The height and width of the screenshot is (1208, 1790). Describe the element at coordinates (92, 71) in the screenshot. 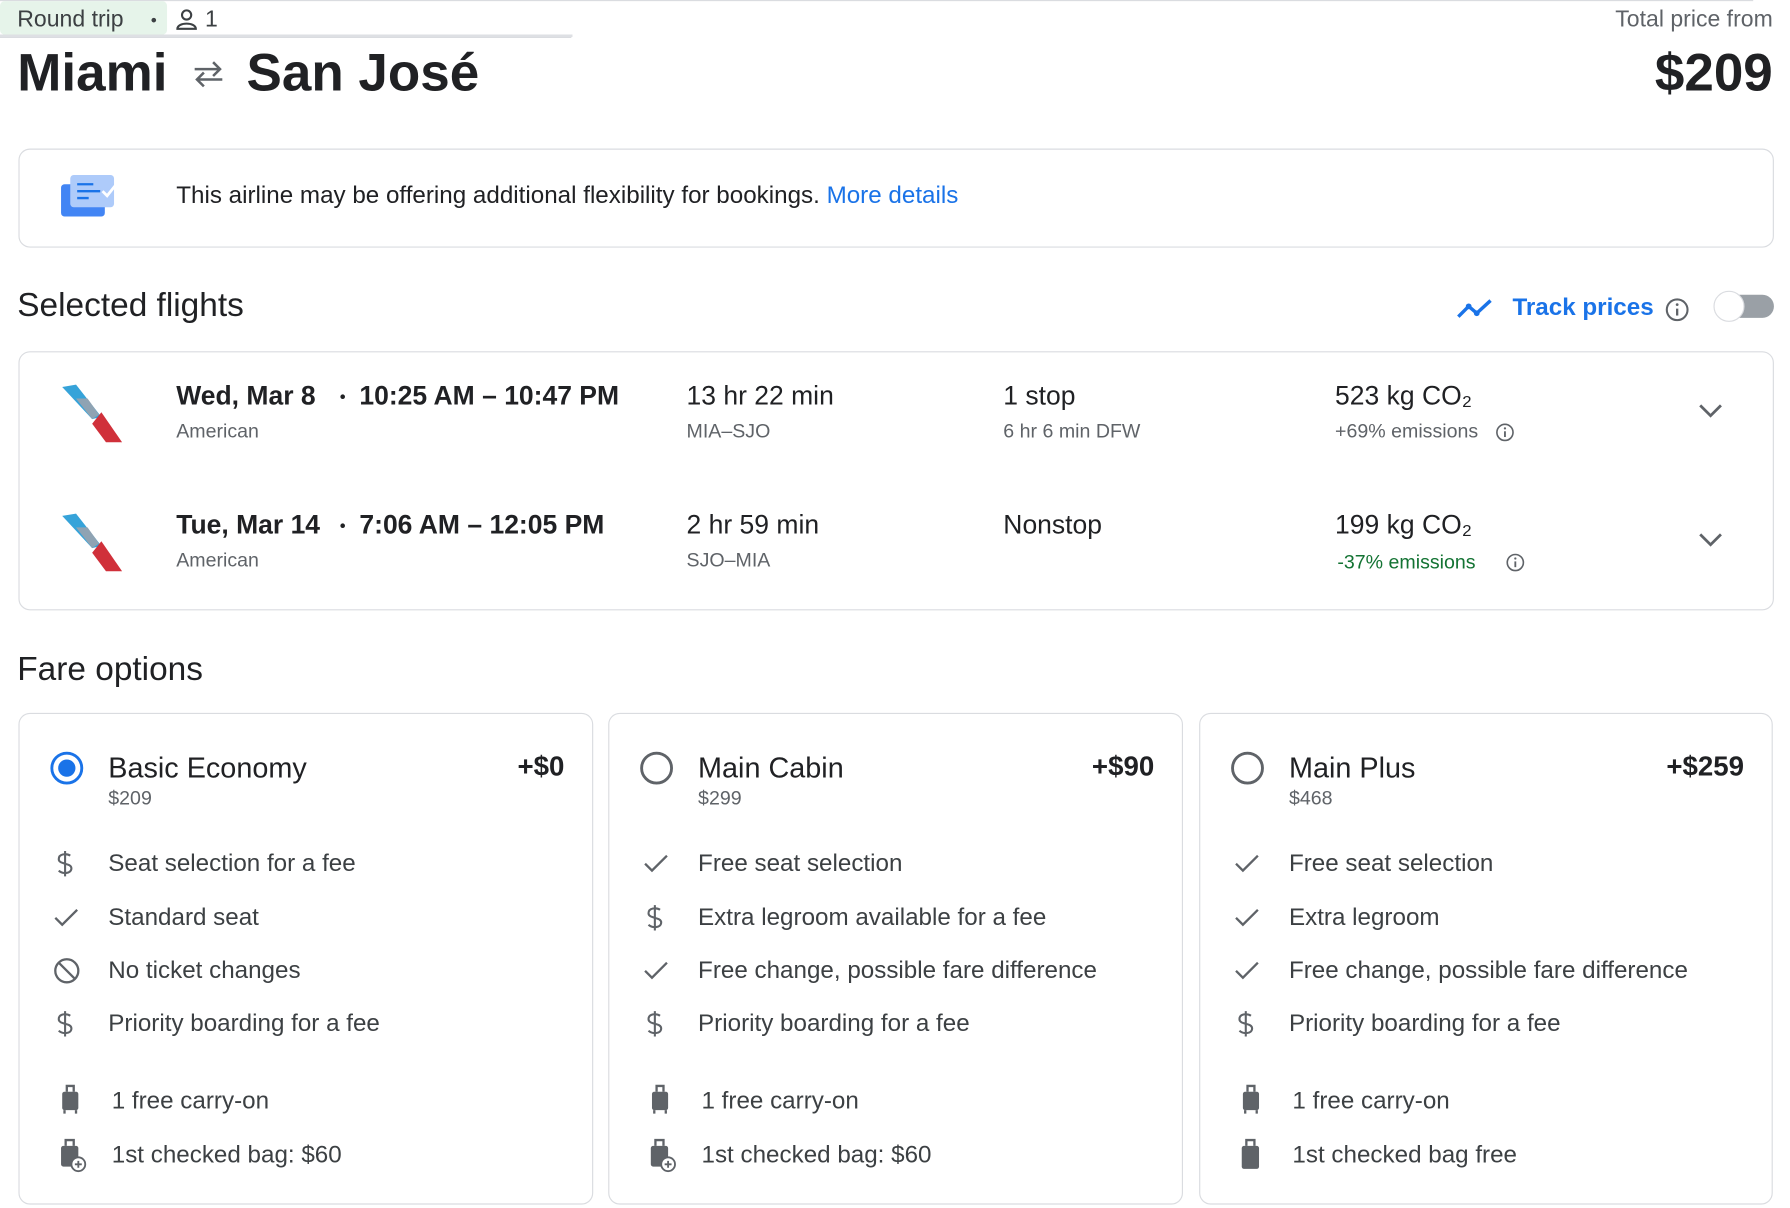

I see `origin: Miami` at that location.